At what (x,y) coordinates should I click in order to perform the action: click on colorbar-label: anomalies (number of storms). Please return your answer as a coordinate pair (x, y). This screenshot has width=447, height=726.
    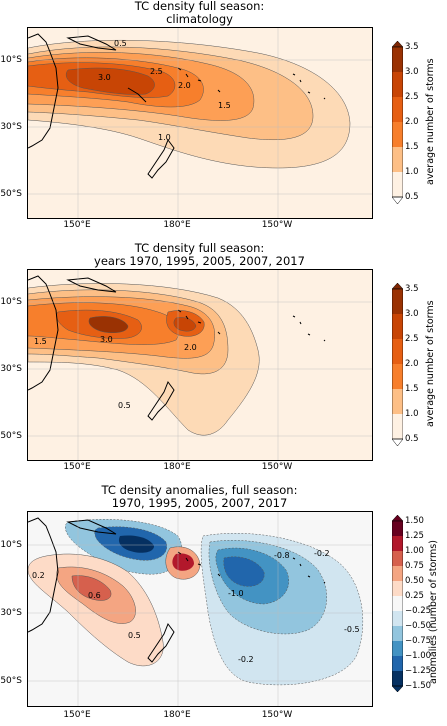
    Looking at the image, I should click on (433, 612).